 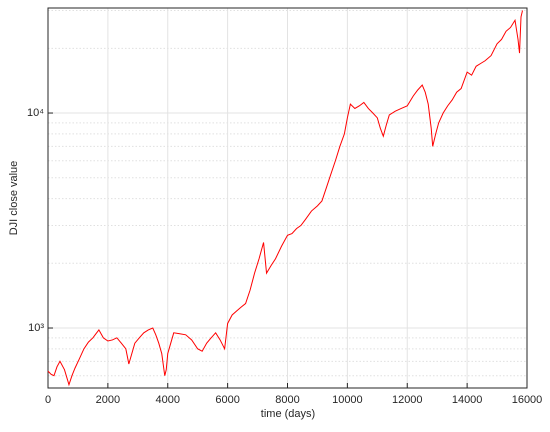 I want to click on x-tick-label: 10000, so click(x=347, y=400).